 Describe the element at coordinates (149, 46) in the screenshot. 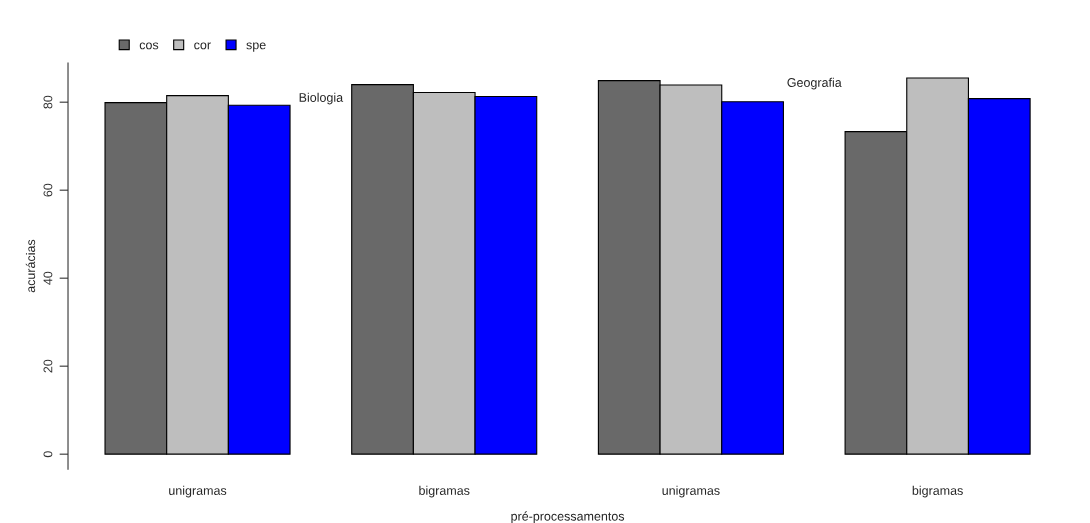

I see `legend-label: cos` at that location.